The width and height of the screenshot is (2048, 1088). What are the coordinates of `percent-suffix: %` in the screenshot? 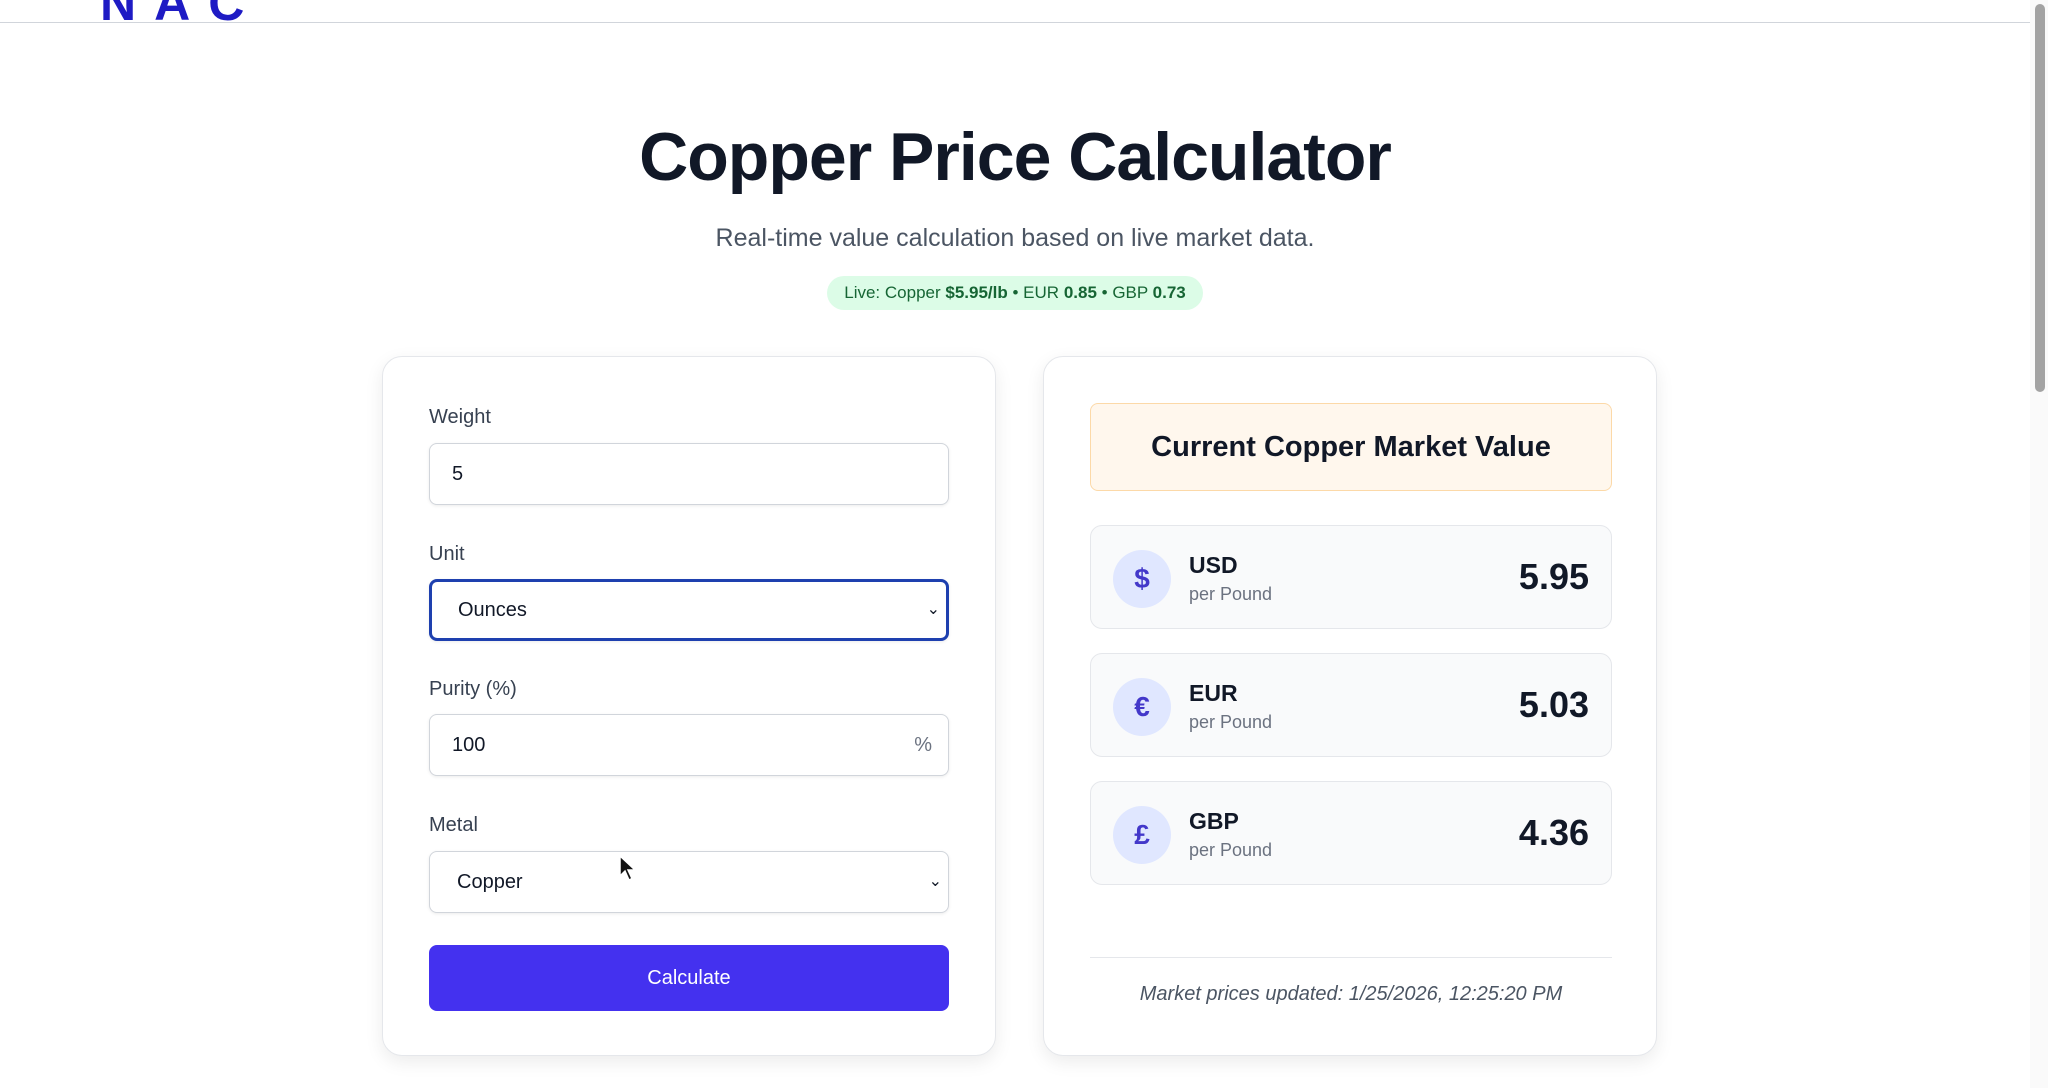 It's located at (923, 745).